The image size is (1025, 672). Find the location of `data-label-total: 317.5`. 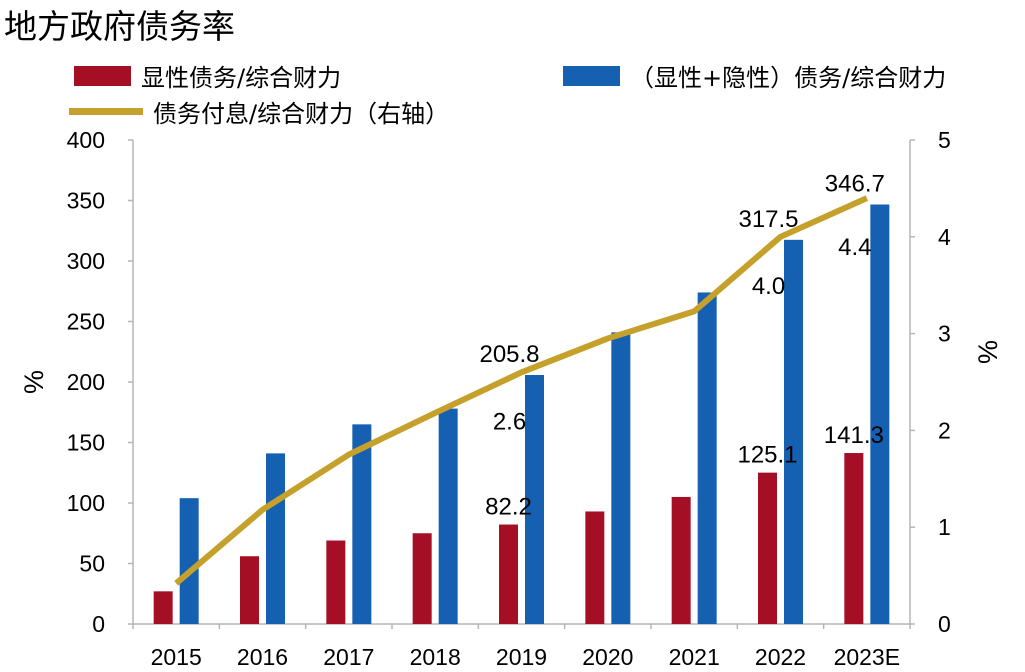

data-label-total: 317.5 is located at coordinates (768, 219).